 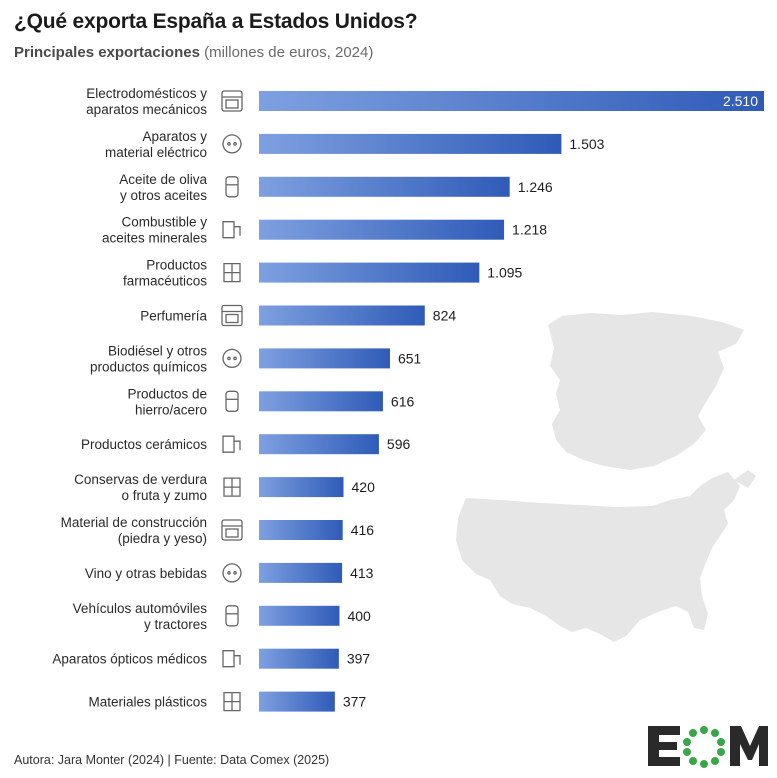 What do you see at coordinates (586, 144) in the screenshot?
I see `value-label-2: 1.503` at bounding box center [586, 144].